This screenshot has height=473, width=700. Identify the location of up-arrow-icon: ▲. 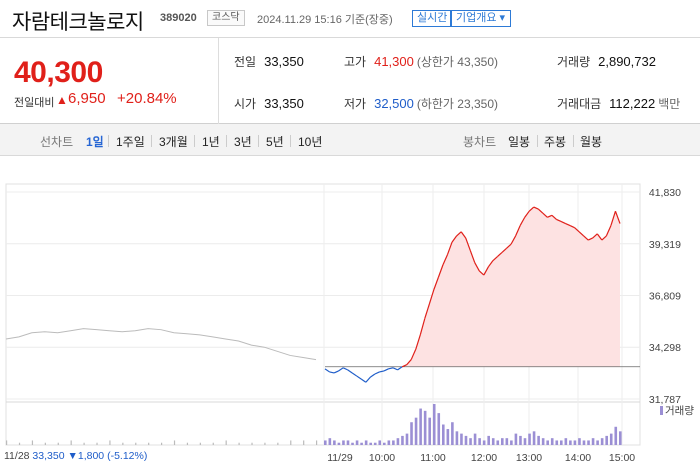
(62, 100).